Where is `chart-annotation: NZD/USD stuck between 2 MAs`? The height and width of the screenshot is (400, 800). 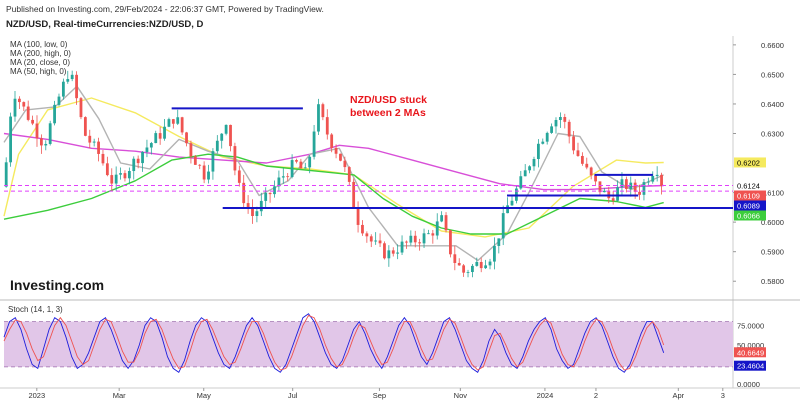 chart-annotation: NZD/USD stuck between 2 MAs is located at coordinates (388, 106).